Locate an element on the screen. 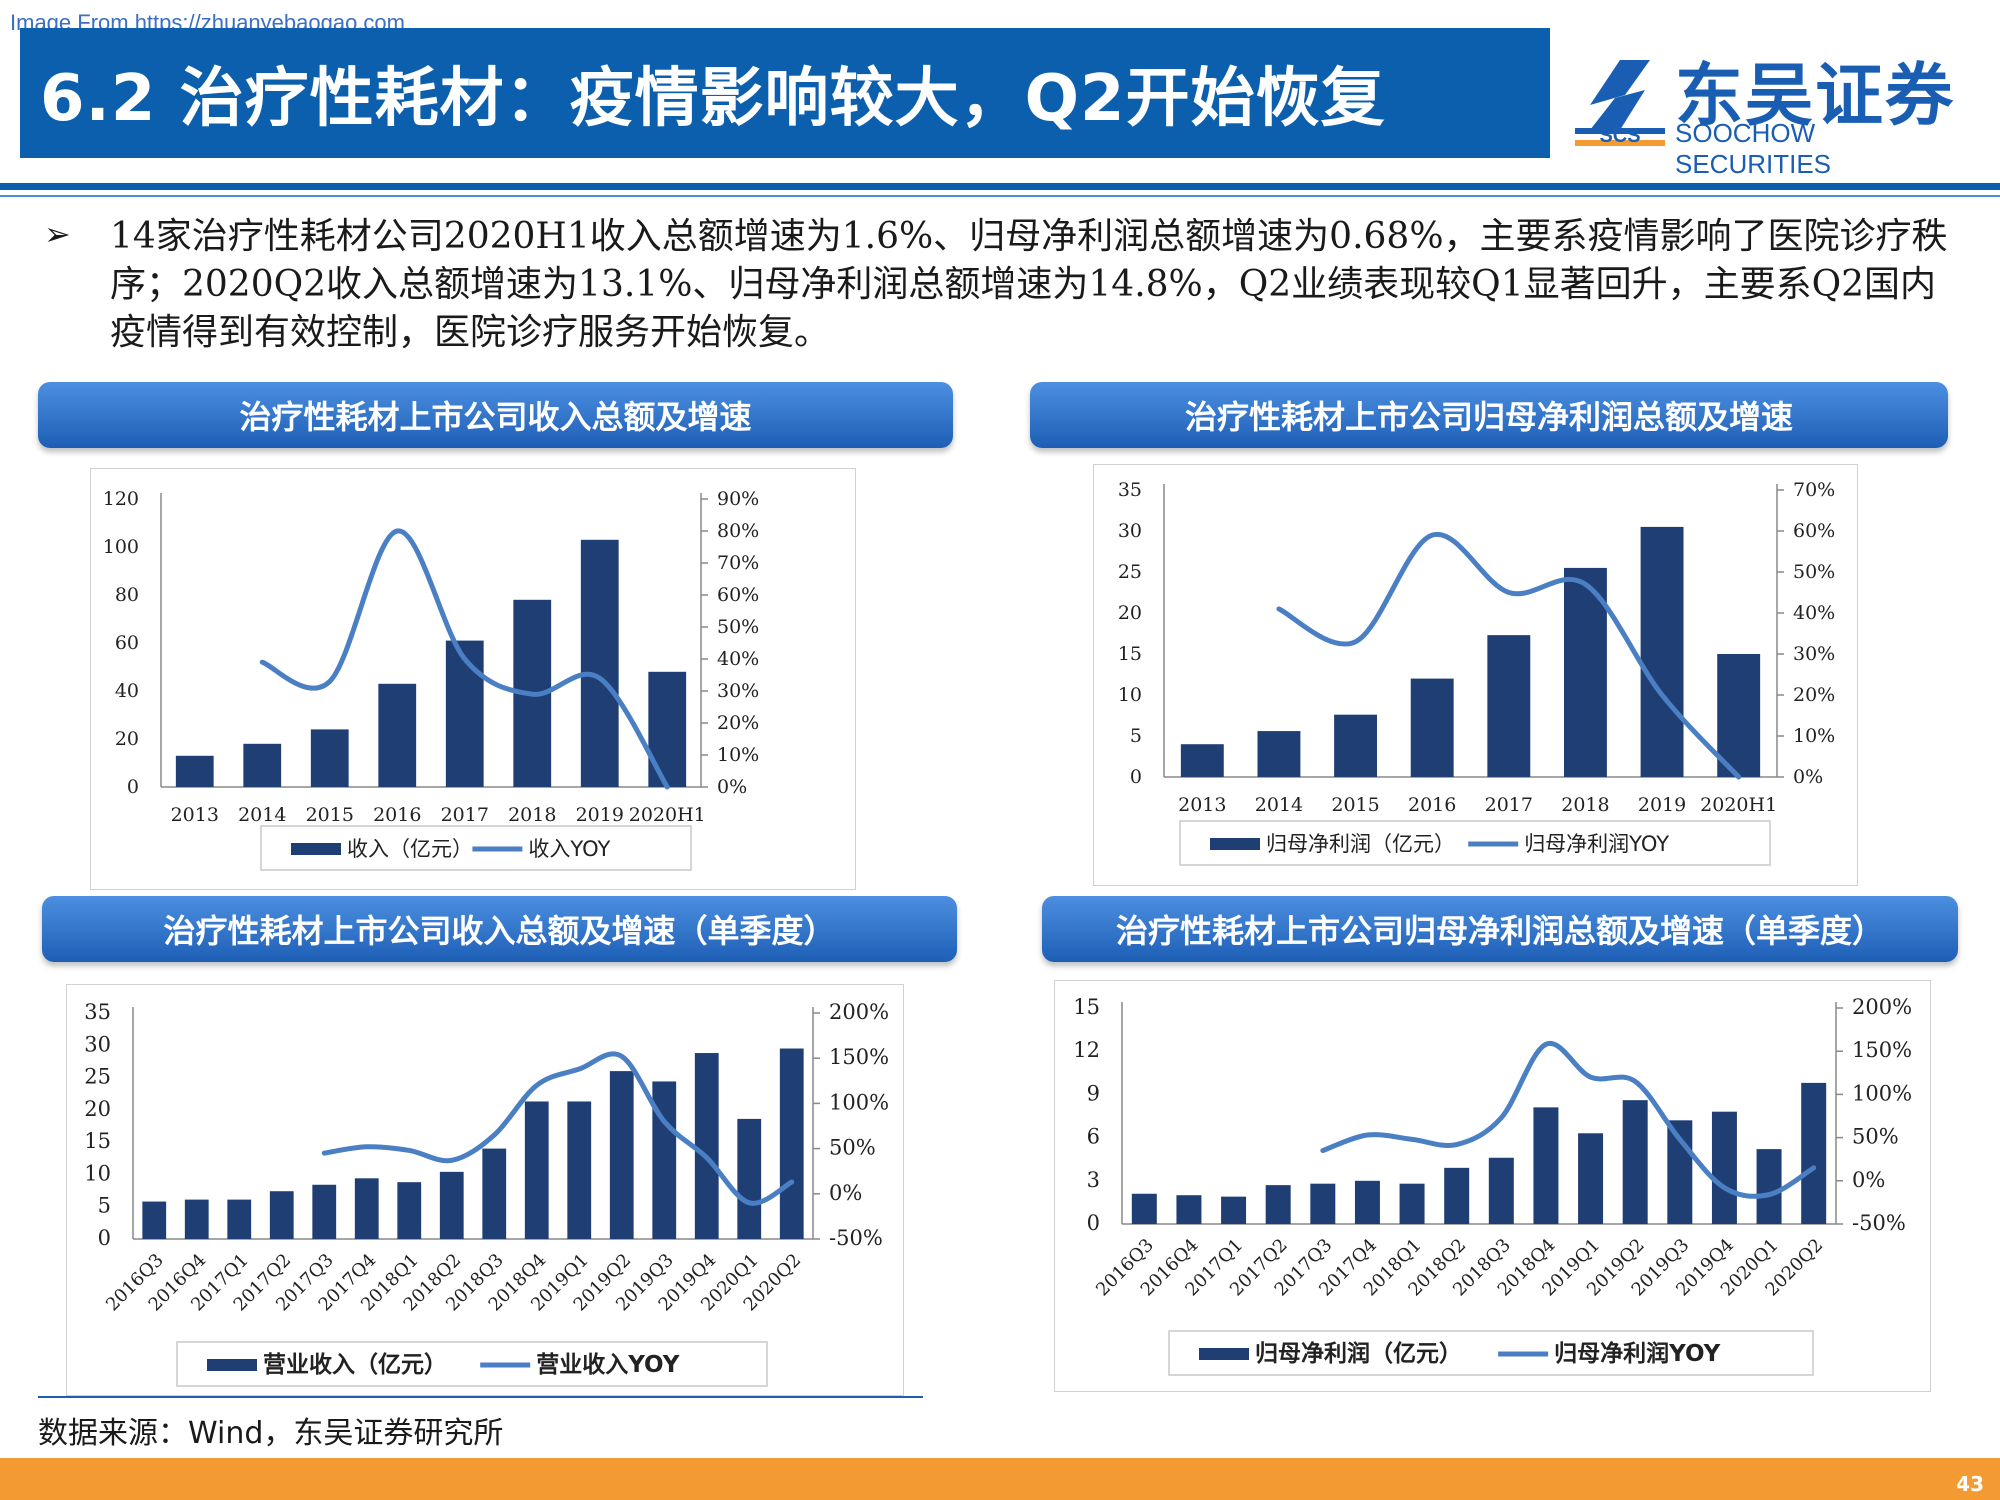 The image size is (2000, 1500). bar-2016Q3 is located at coordinates (154, 1220).